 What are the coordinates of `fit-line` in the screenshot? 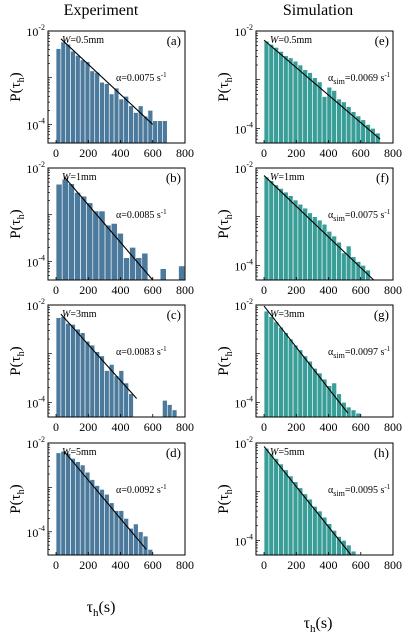 It's located at (306, 359).